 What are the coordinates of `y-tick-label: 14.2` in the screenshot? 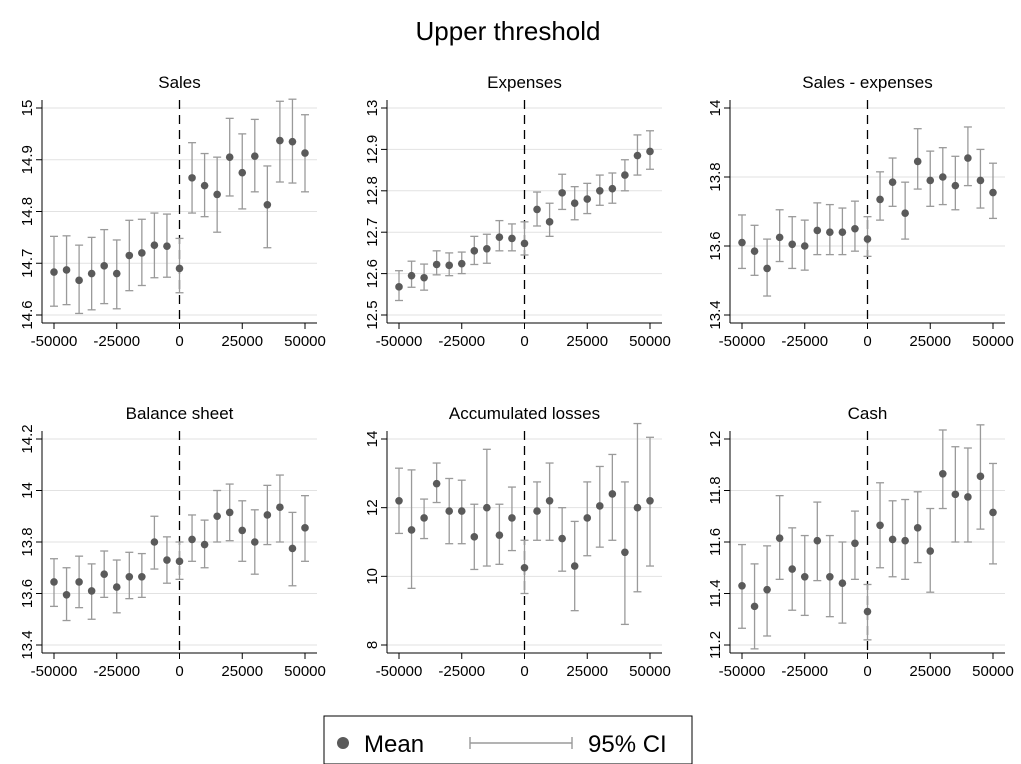 It's located at (27, 438).